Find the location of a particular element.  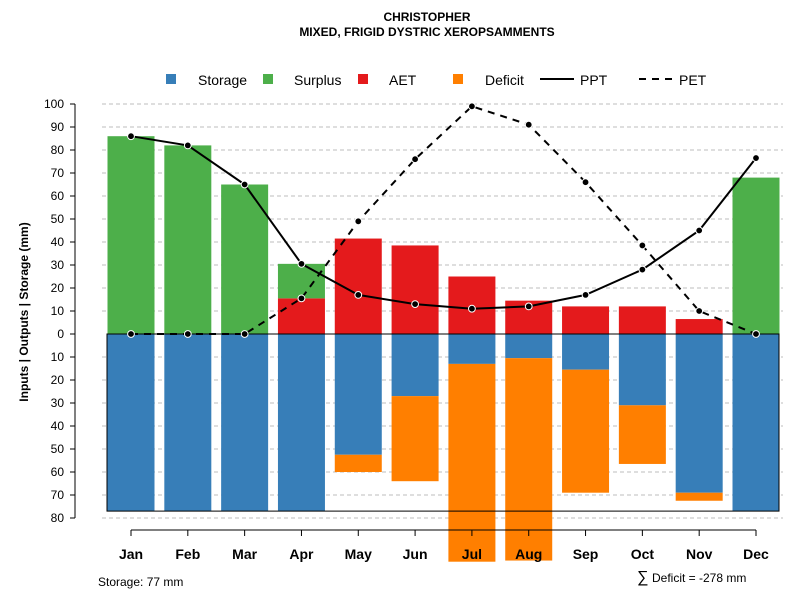

bar-storage-oct is located at coordinates (642, 370).